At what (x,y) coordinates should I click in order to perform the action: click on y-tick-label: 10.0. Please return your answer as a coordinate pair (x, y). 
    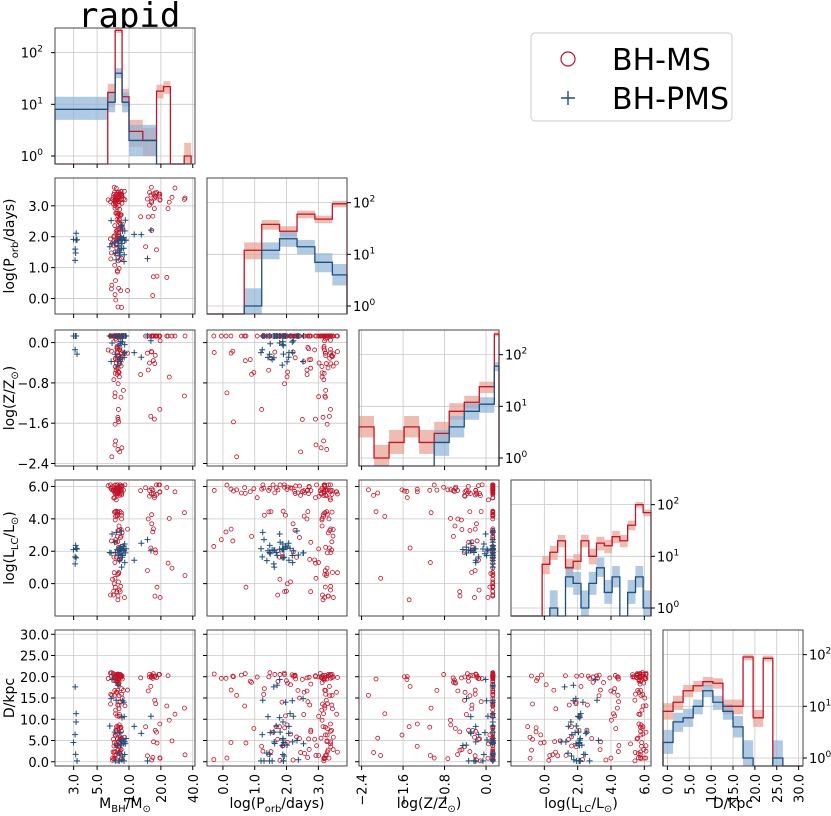
    Looking at the image, I should click on (34, 720).